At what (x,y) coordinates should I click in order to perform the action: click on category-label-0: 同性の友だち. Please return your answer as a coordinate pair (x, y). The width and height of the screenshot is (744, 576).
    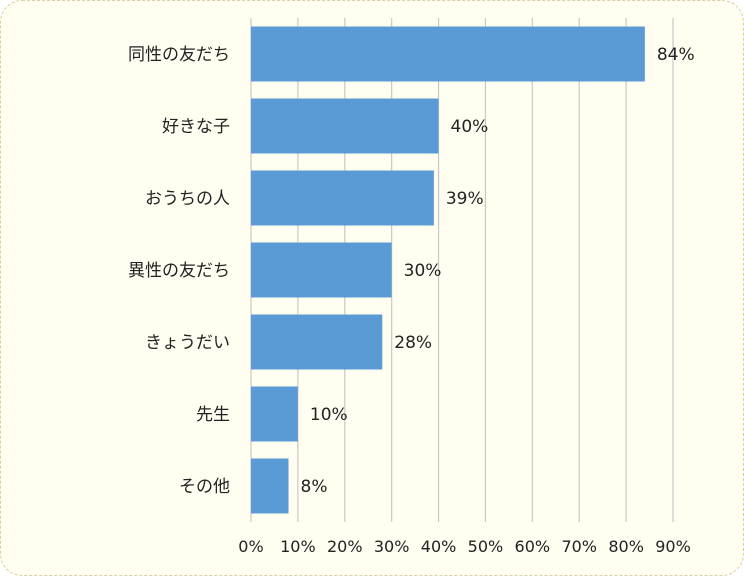
    Looking at the image, I should click on (179, 55).